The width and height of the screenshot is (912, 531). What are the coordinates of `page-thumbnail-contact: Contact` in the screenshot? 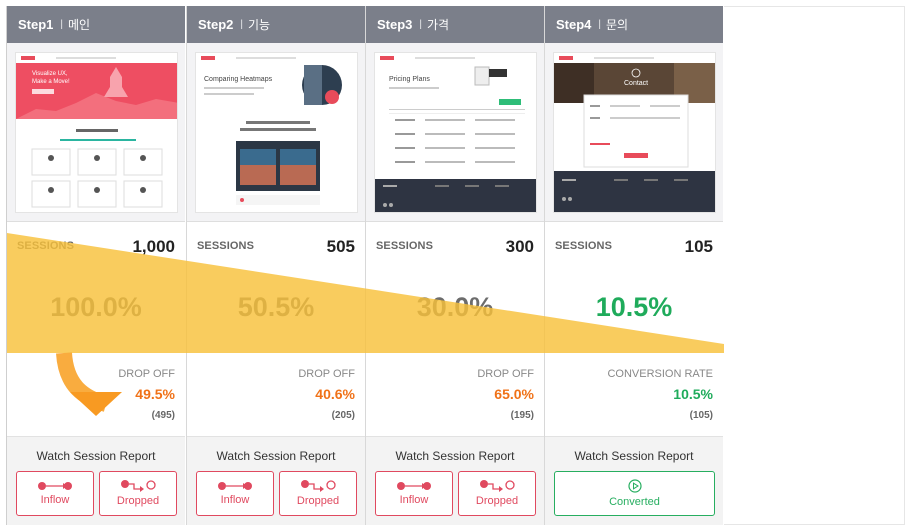 It's located at (634, 132).